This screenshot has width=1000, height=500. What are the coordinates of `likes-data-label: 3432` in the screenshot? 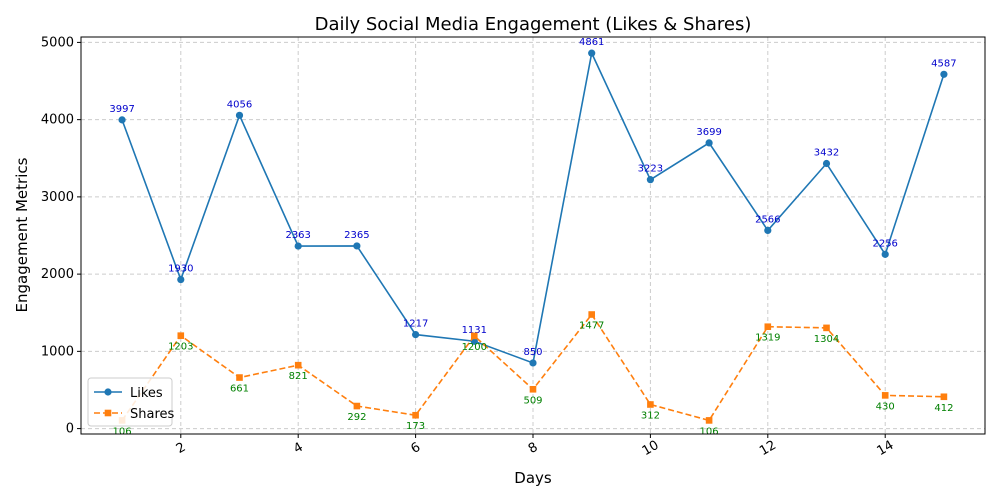 It's located at (826, 153).